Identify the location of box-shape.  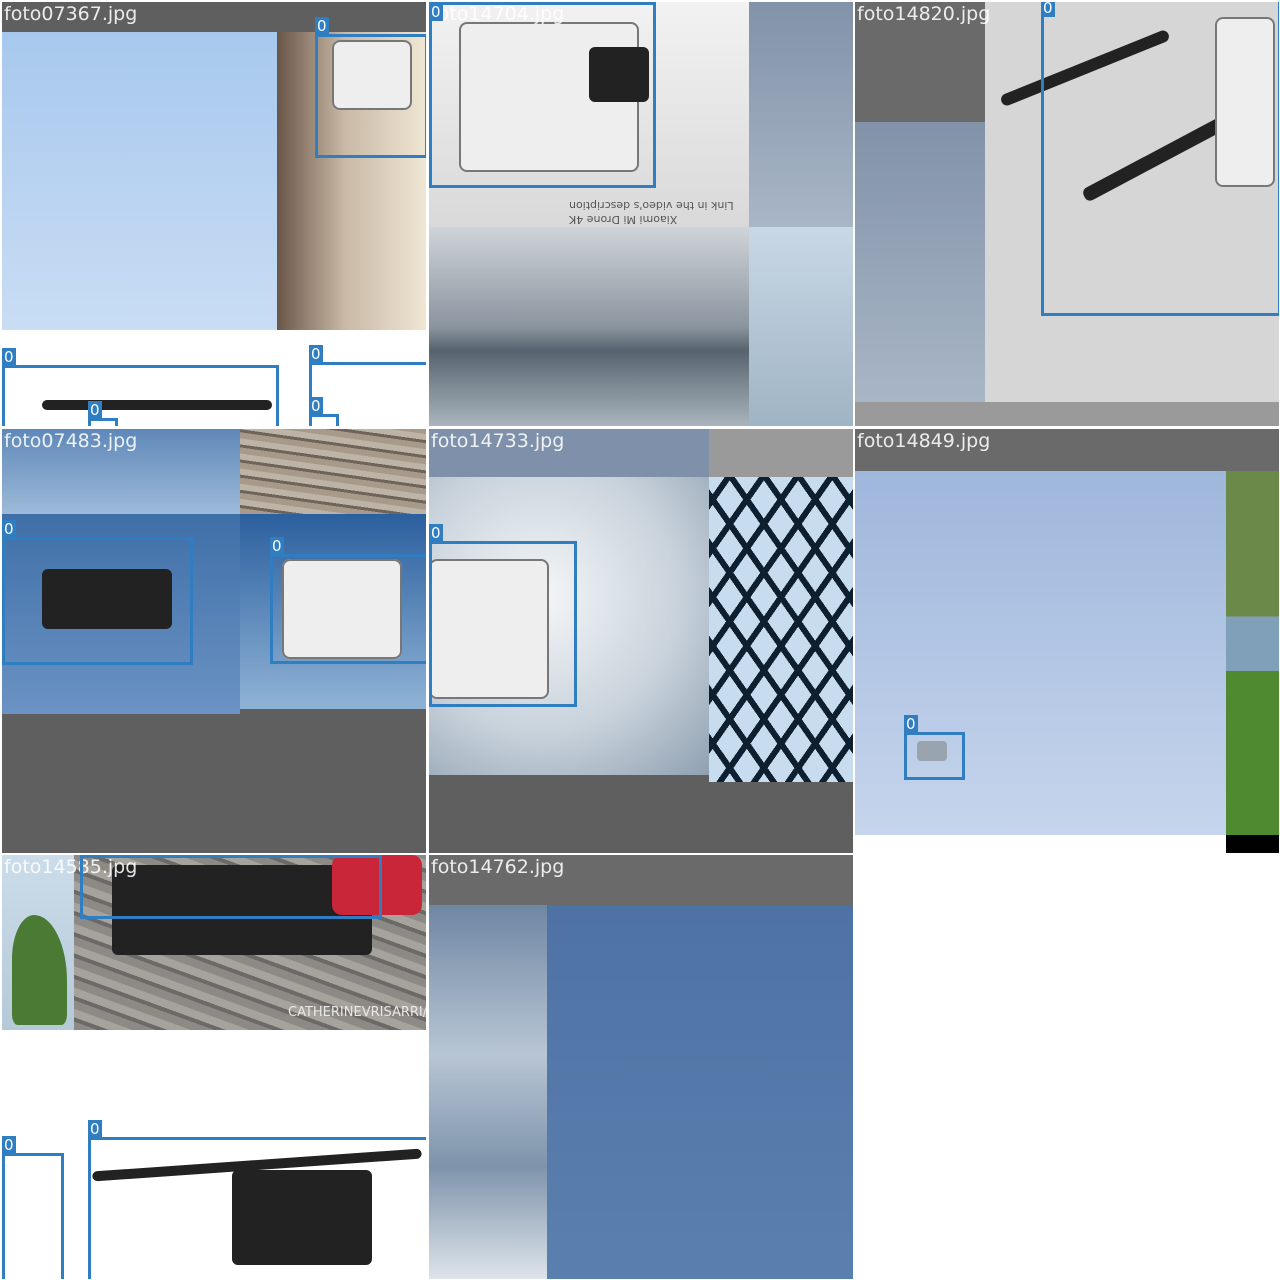
(619, 74).